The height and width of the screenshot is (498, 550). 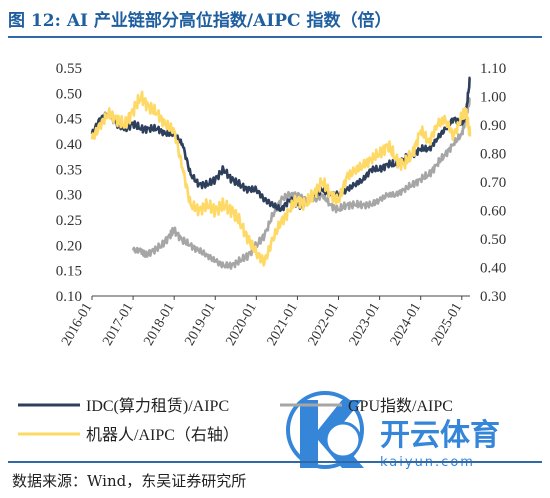 I want to click on x-tick-label: 2023-01, so click(x=365, y=325).